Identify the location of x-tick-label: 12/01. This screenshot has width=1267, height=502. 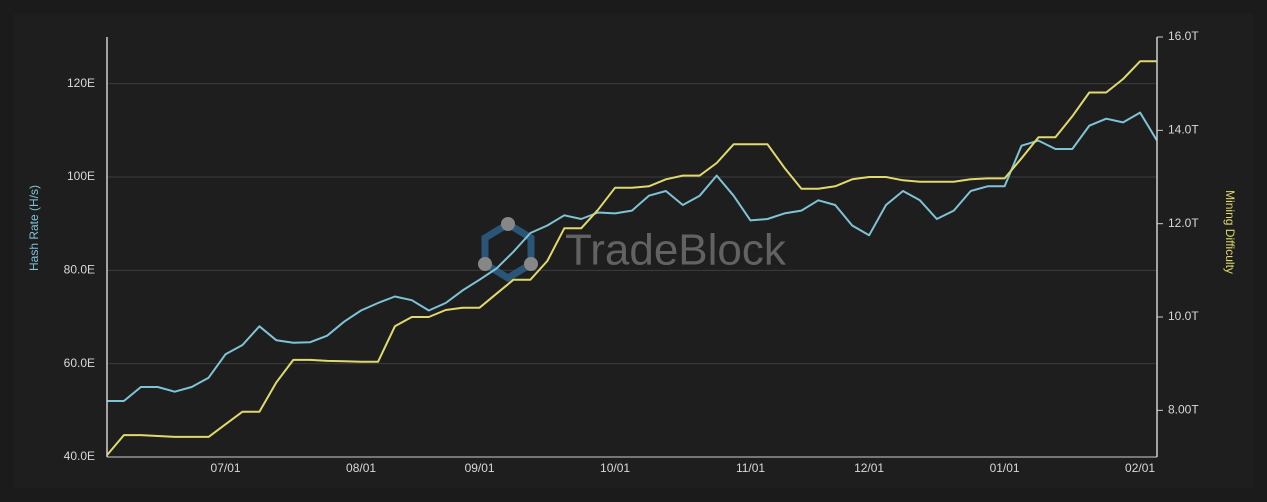
(869, 468).